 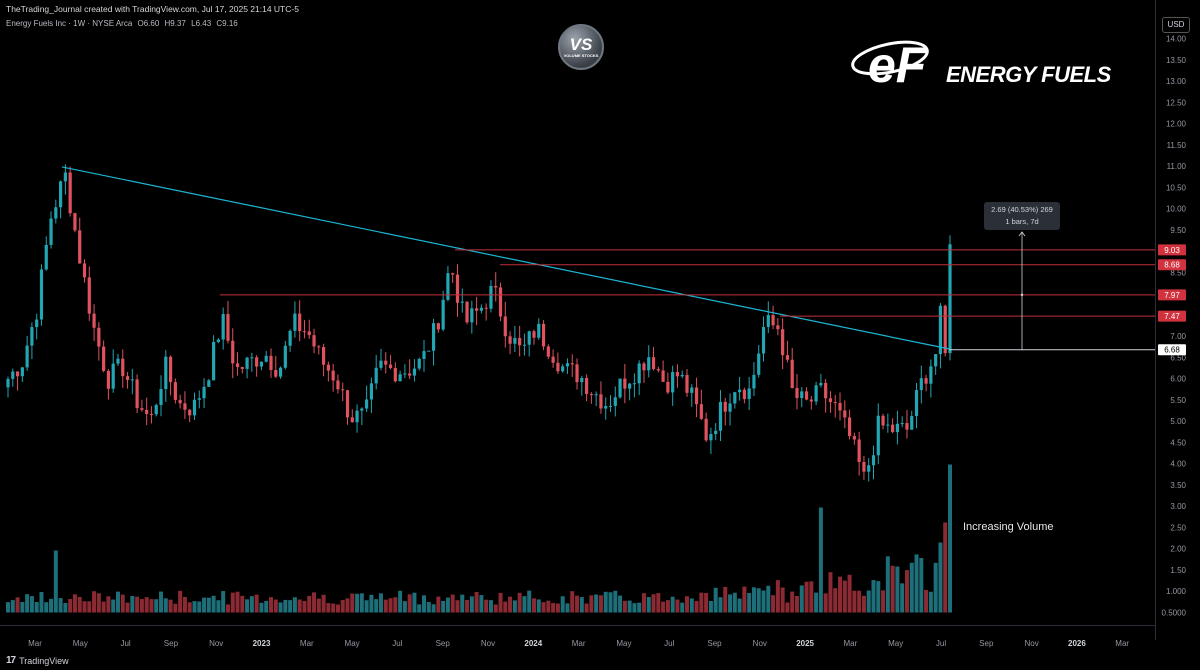 I want to click on time-tick-label: Mar, so click(x=1122, y=643).